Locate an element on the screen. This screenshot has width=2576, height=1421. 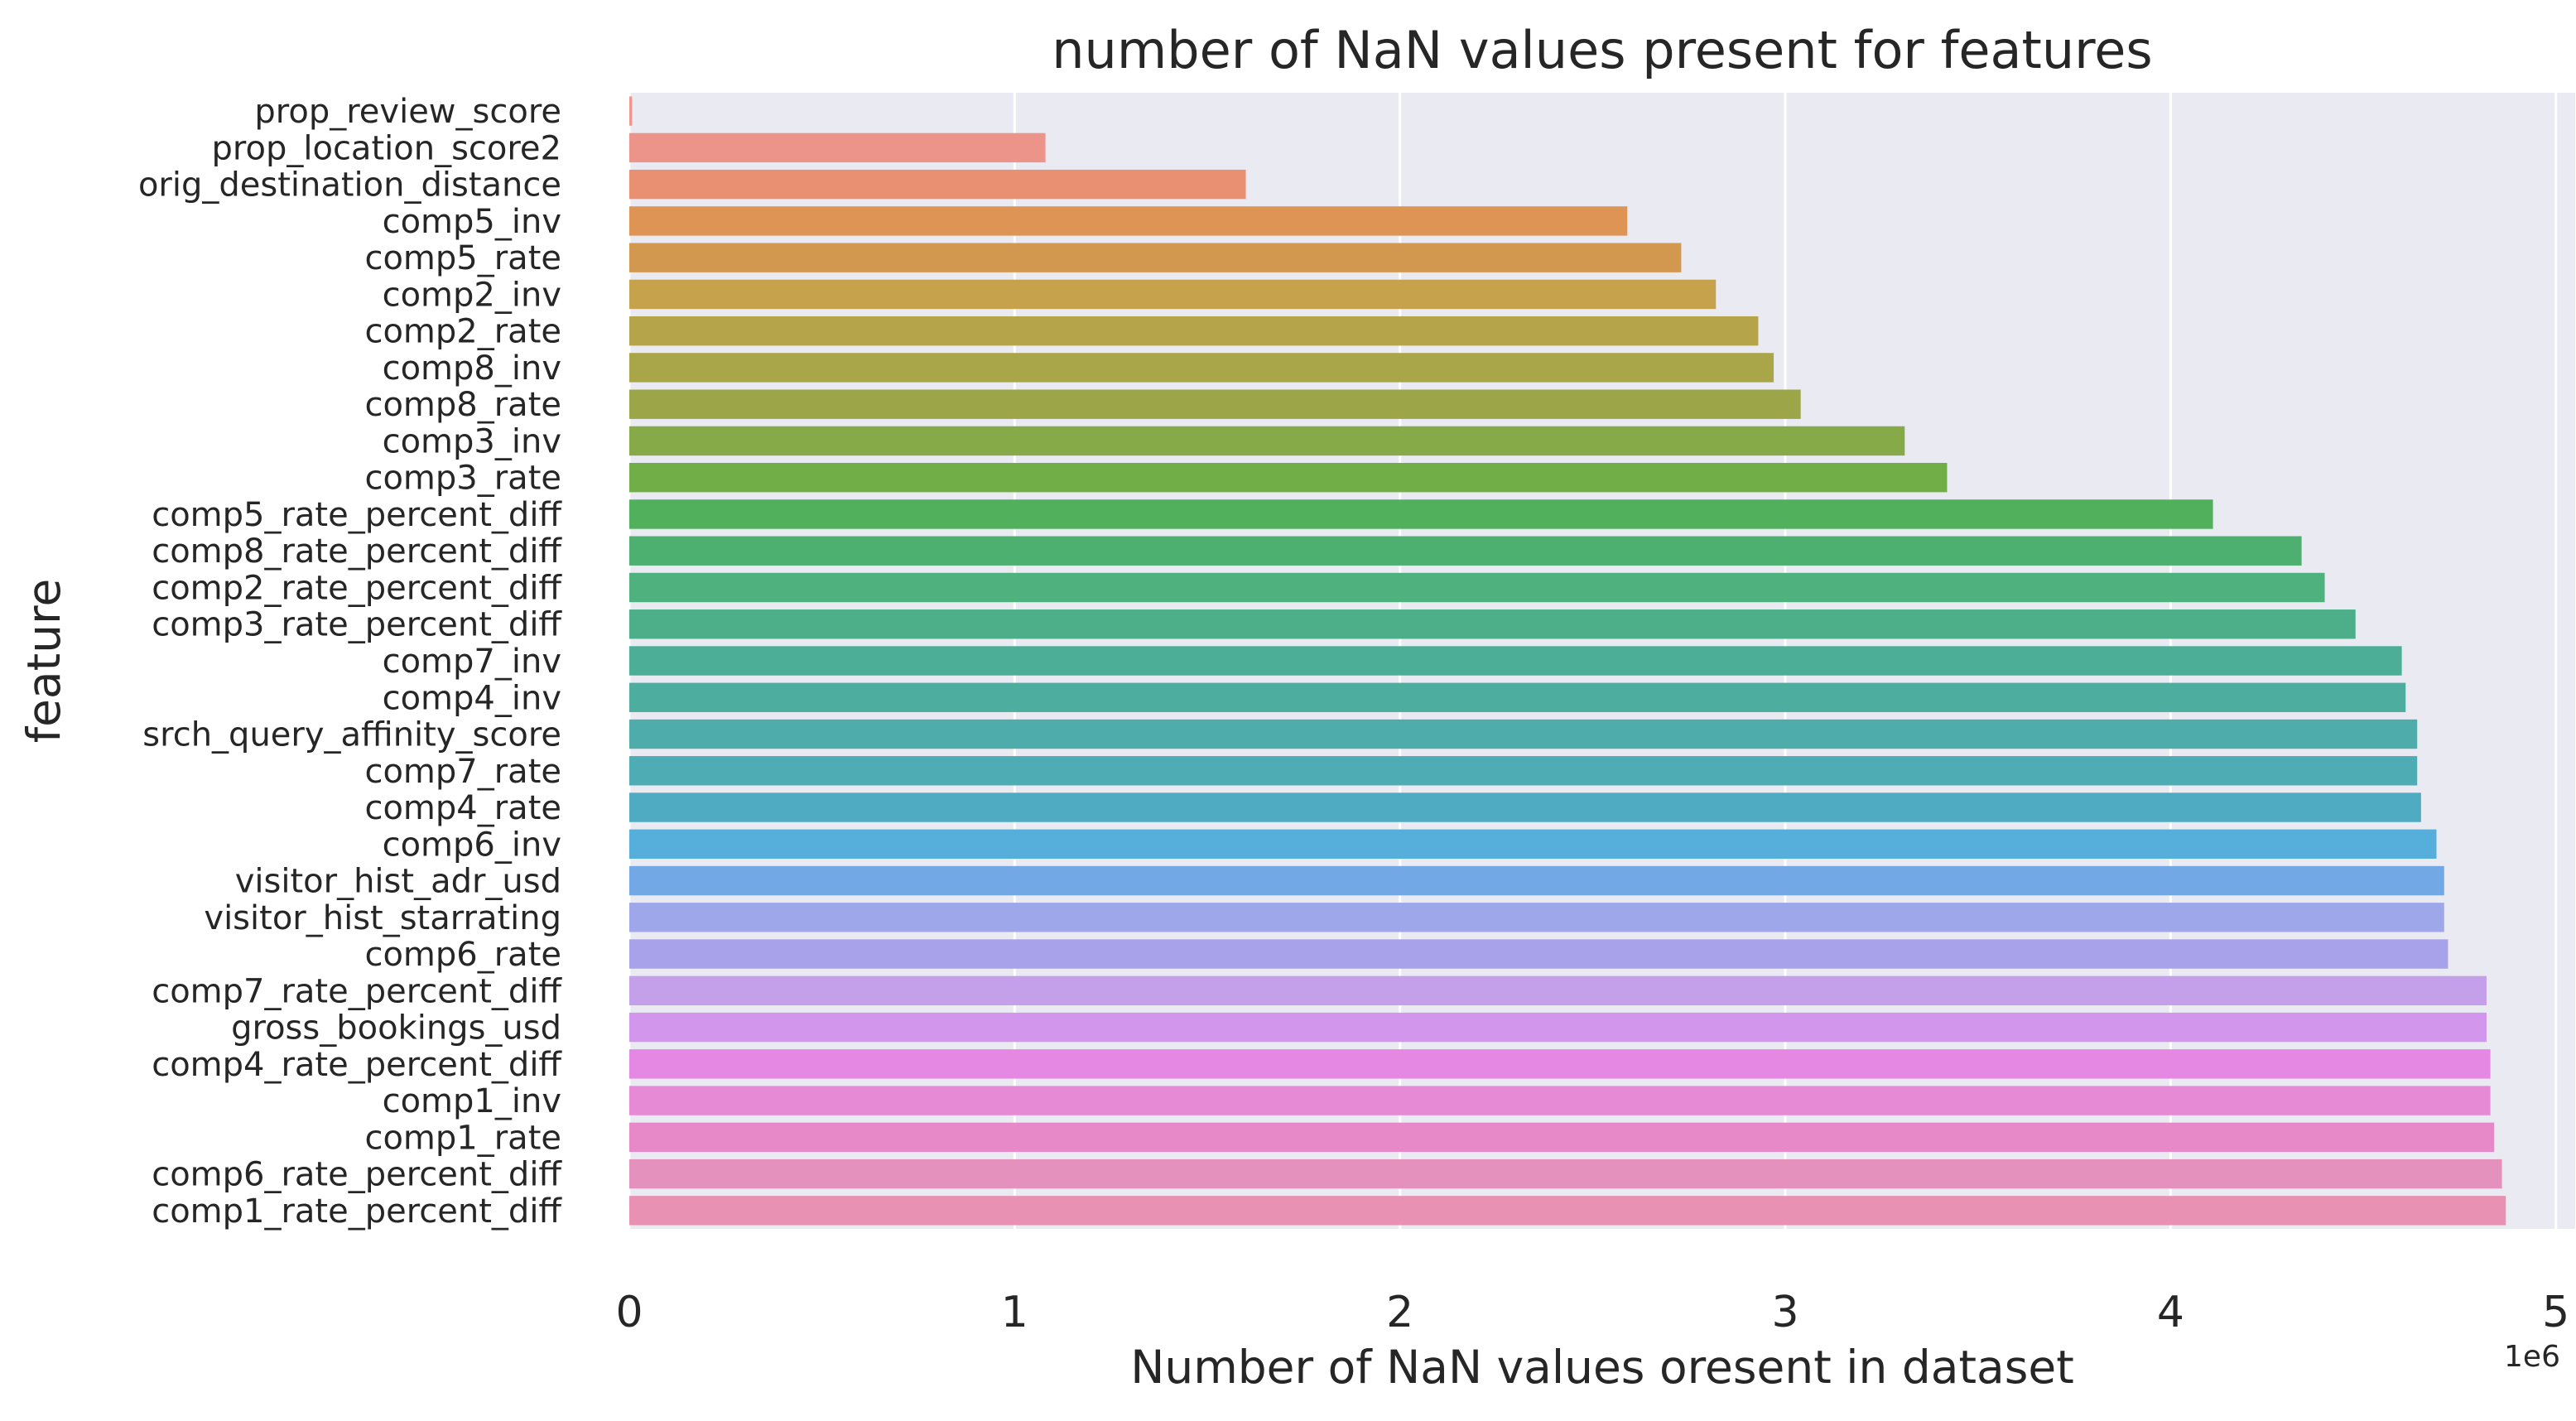
bar-comp2-rate is located at coordinates (1194, 331).